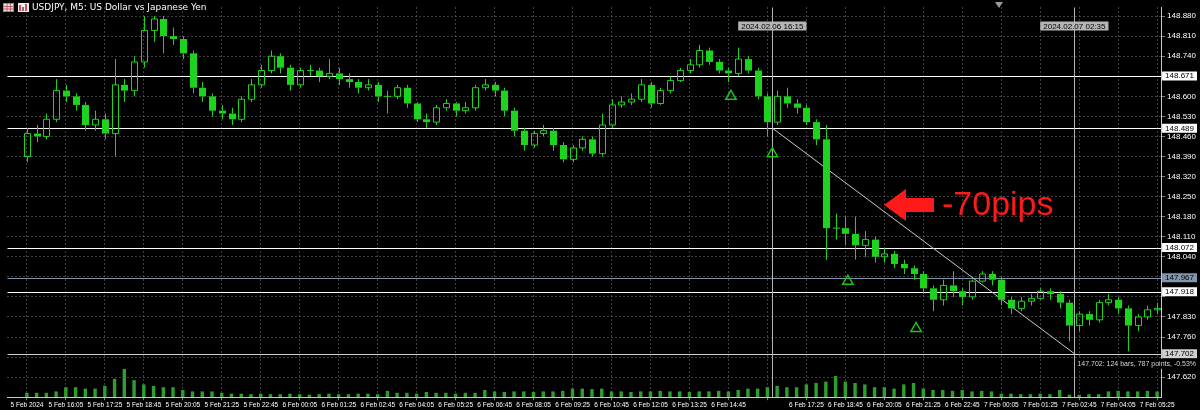  What do you see at coordinates (1180, 128) in the screenshot?
I see `ref-line-label: 148.489` at bounding box center [1180, 128].